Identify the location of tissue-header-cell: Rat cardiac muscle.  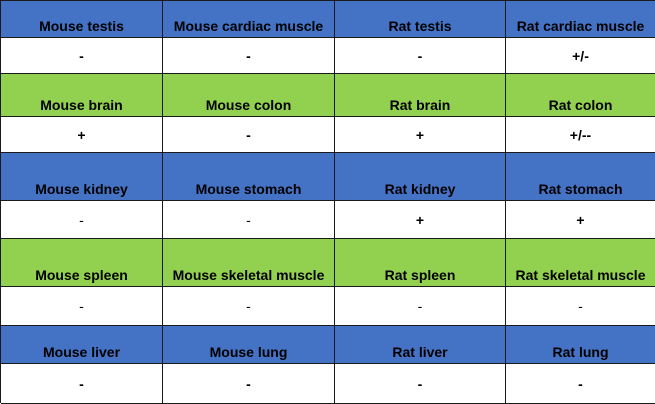
(580, 19).